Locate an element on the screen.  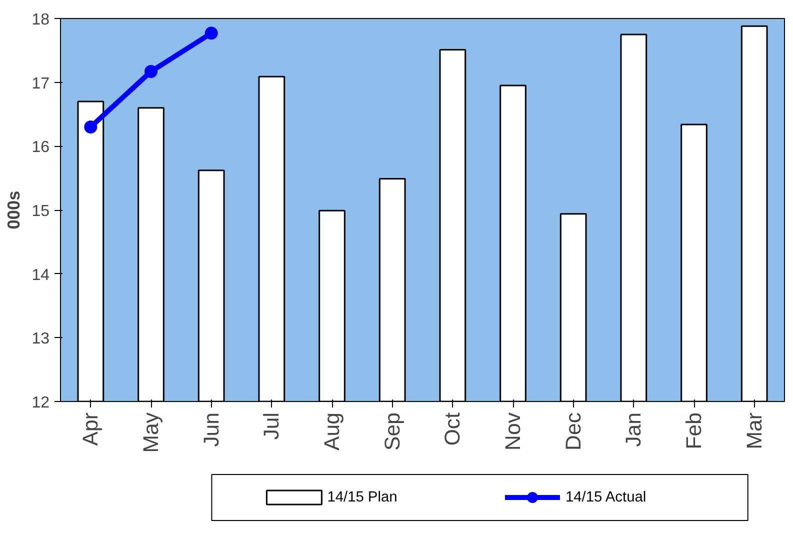
x-tick-label: Mar is located at coordinates (754, 431).